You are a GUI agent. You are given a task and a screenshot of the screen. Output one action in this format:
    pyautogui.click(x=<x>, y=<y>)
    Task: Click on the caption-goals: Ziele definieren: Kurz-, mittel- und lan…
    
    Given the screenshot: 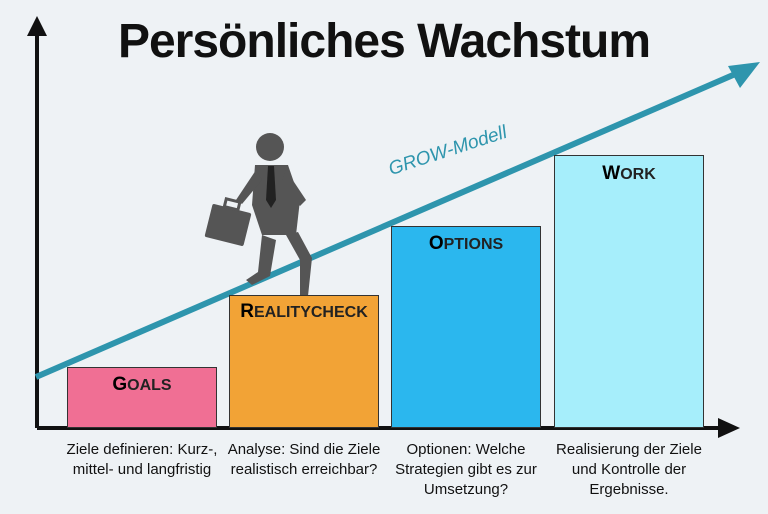 What is the action you would take?
    pyautogui.click(x=142, y=459)
    